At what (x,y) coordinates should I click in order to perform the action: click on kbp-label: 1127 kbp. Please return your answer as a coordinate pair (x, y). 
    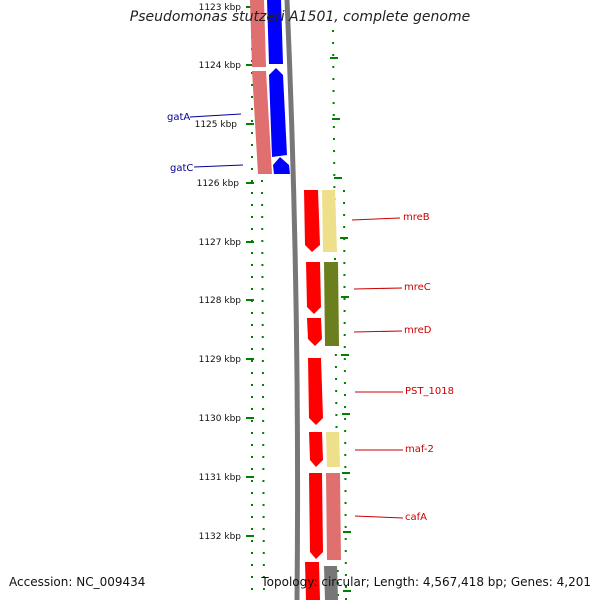
    Looking at the image, I should click on (220, 243).